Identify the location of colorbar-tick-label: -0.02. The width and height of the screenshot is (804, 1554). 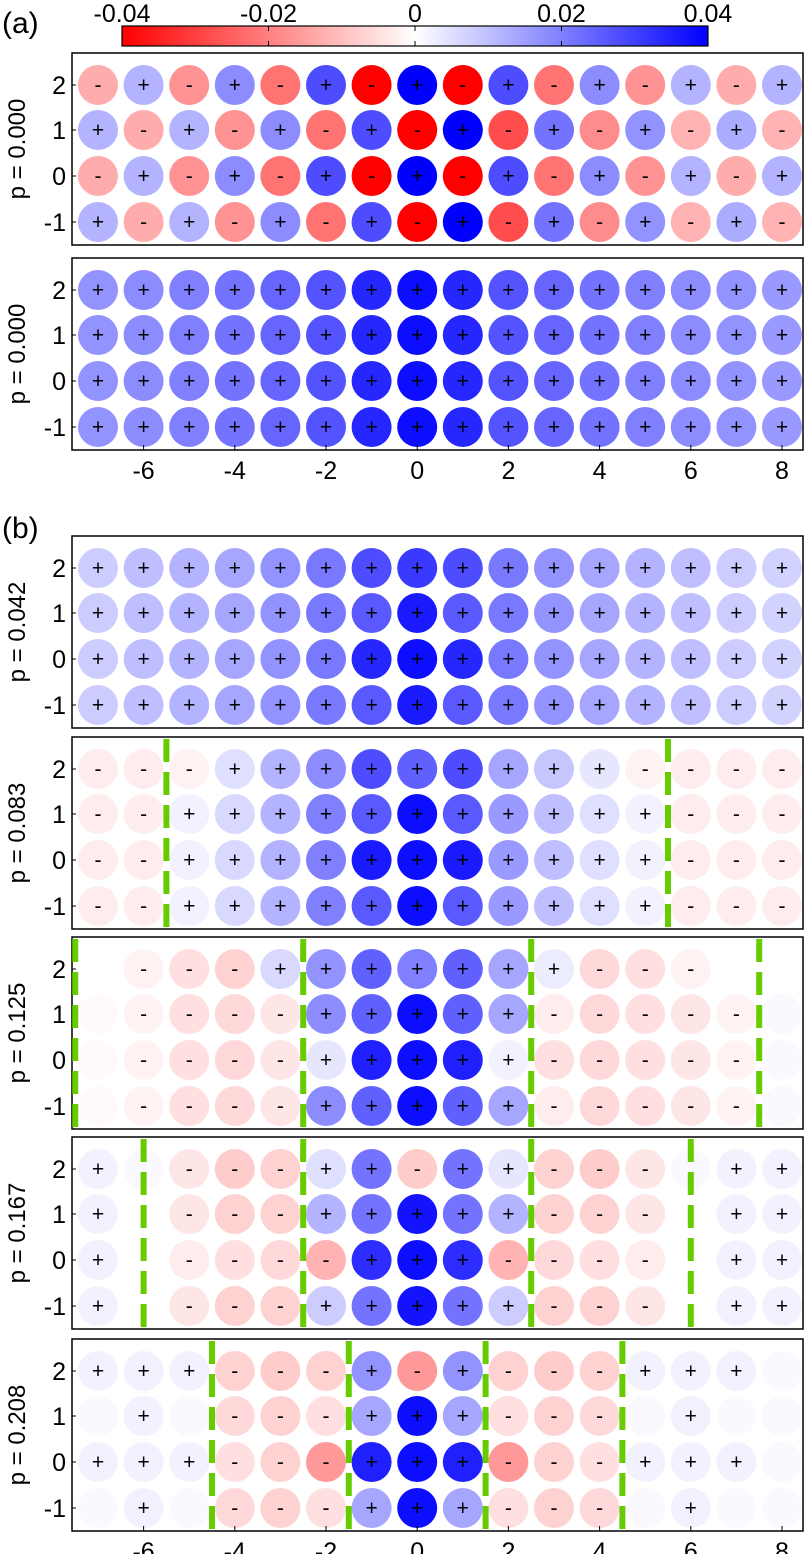
(268, 14).